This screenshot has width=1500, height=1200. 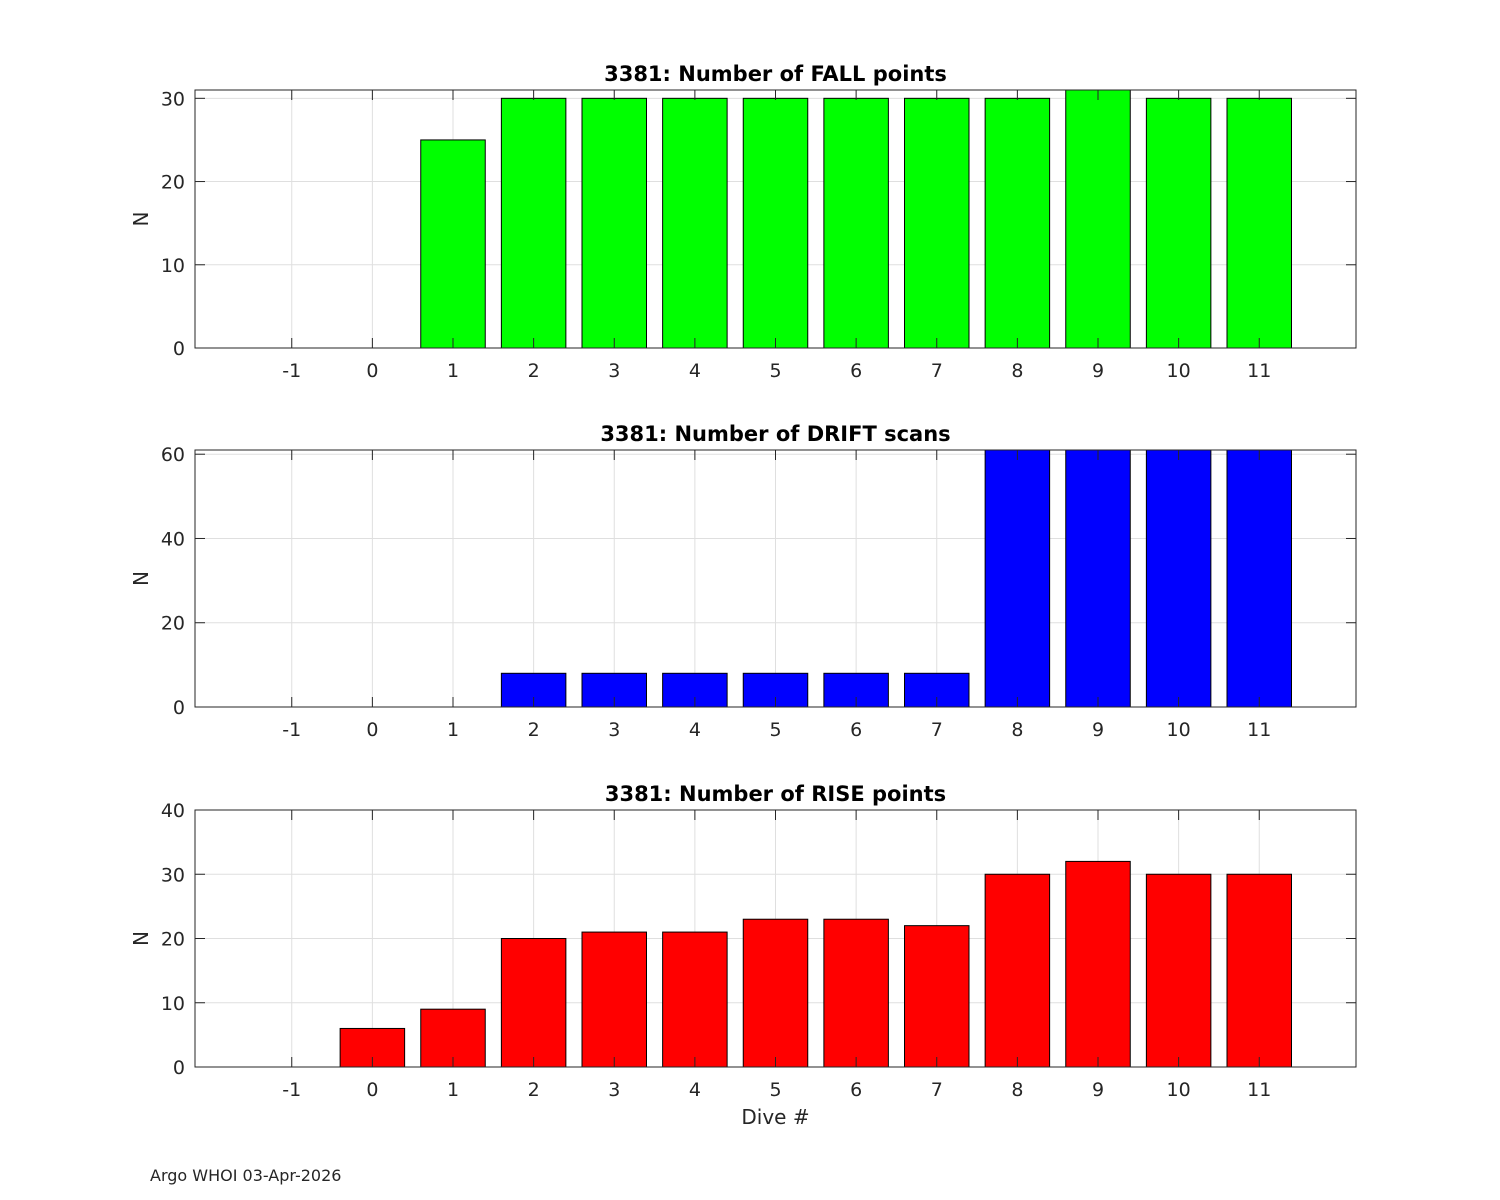 I want to click on chart2-y-tick-label: 60, so click(x=173, y=455).